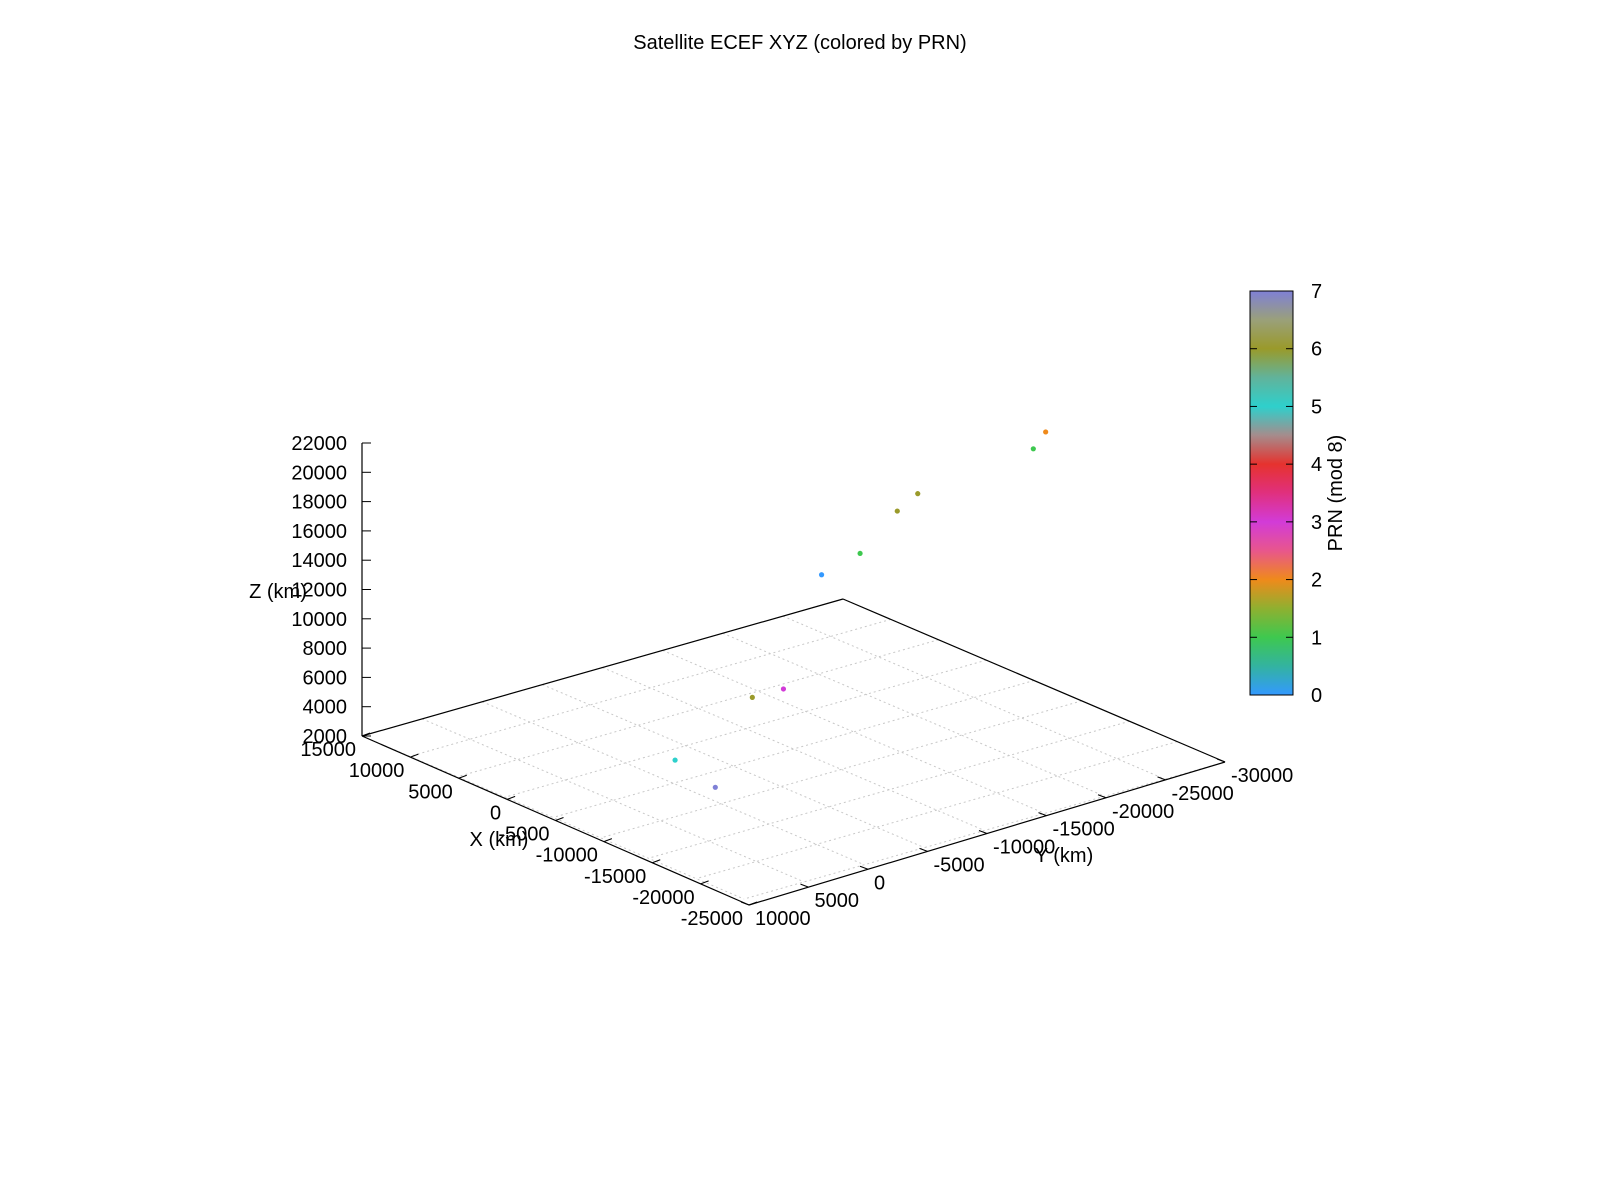 The width and height of the screenshot is (1600, 1200). I want to click on x-axis-label: X (km), so click(499, 840).